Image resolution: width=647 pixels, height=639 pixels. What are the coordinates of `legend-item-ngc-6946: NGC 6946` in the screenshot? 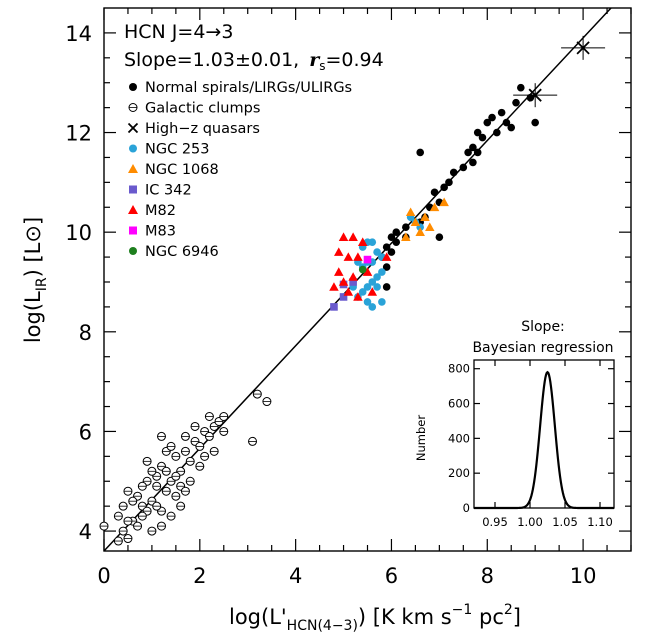 It's located at (174, 252).